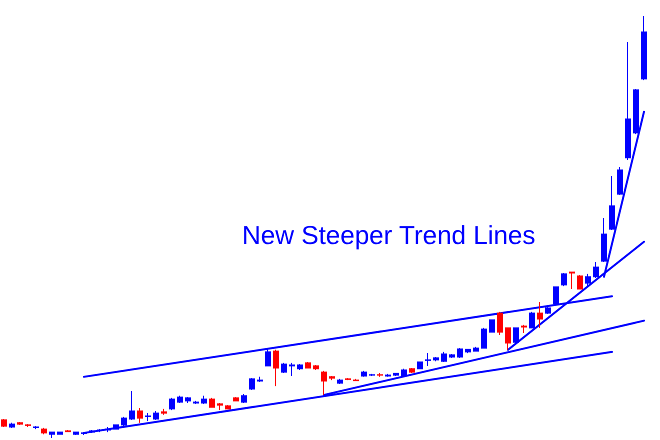  I want to click on annotation: New Steeper Trend Lines, so click(389, 235).